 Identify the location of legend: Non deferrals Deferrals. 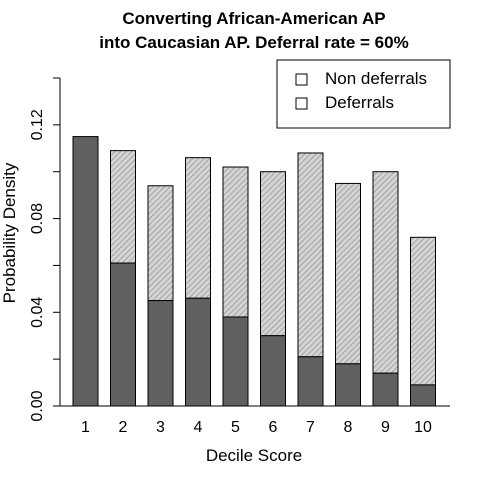
(363, 94).